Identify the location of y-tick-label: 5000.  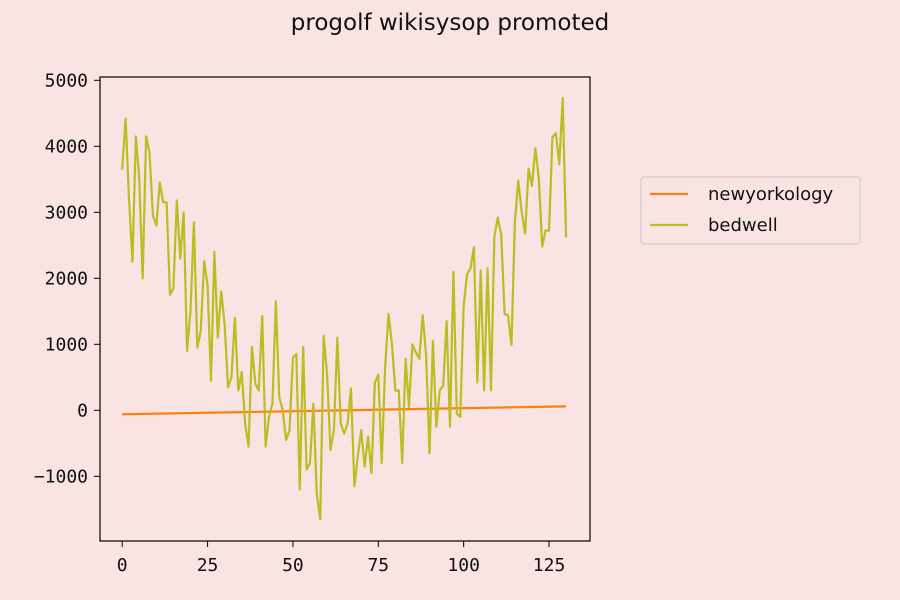
(66, 80).